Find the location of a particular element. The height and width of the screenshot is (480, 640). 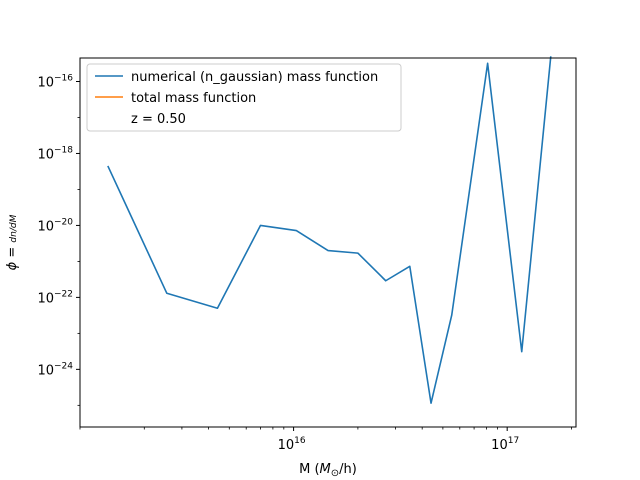

y-tick-label: 10−24 is located at coordinates (55, 369).